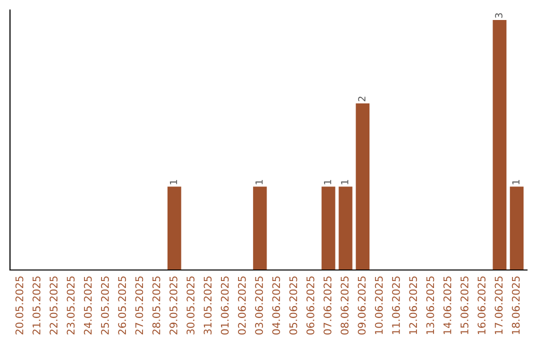 The height and width of the screenshot is (340, 540). What do you see at coordinates (413, 305) in the screenshot?
I see `x-tick-label: 12.06.2025` at bounding box center [413, 305].